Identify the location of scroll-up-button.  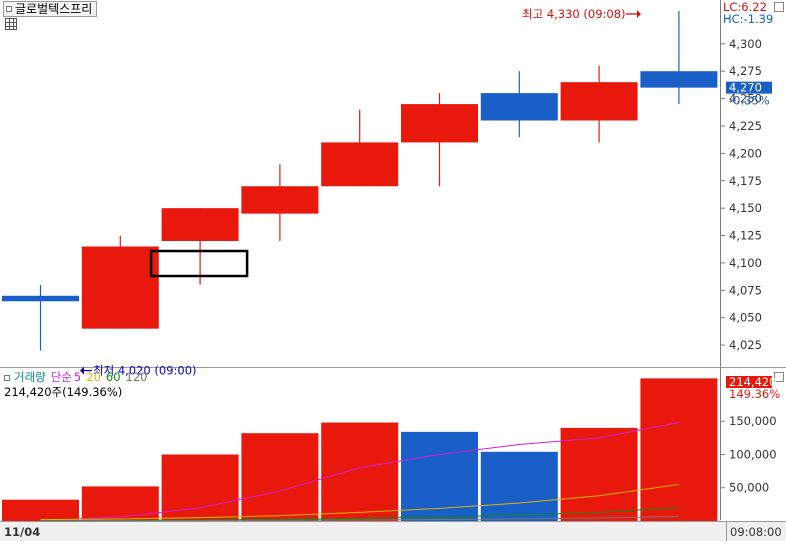
(779, 7).